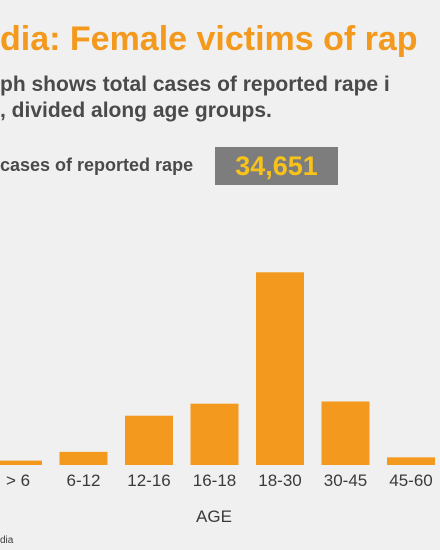 The width and height of the screenshot is (440, 550). Describe the element at coordinates (136, 110) in the screenshot. I see `subtitle-line-2: , divided along age groups.` at that location.